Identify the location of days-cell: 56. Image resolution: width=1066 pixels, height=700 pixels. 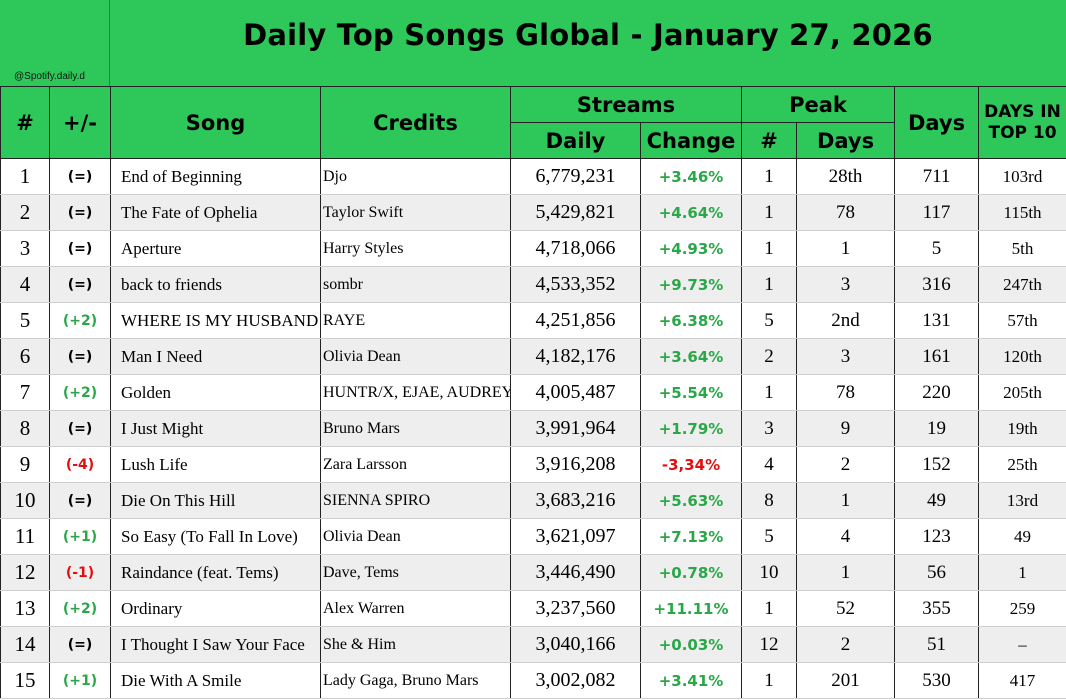
(937, 572).